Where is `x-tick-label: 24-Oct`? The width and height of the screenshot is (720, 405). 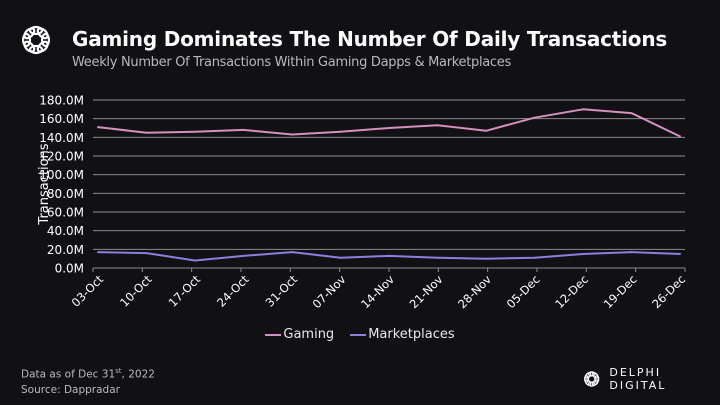 x-tick-label: 24-Oct is located at coordinates (233, 291).